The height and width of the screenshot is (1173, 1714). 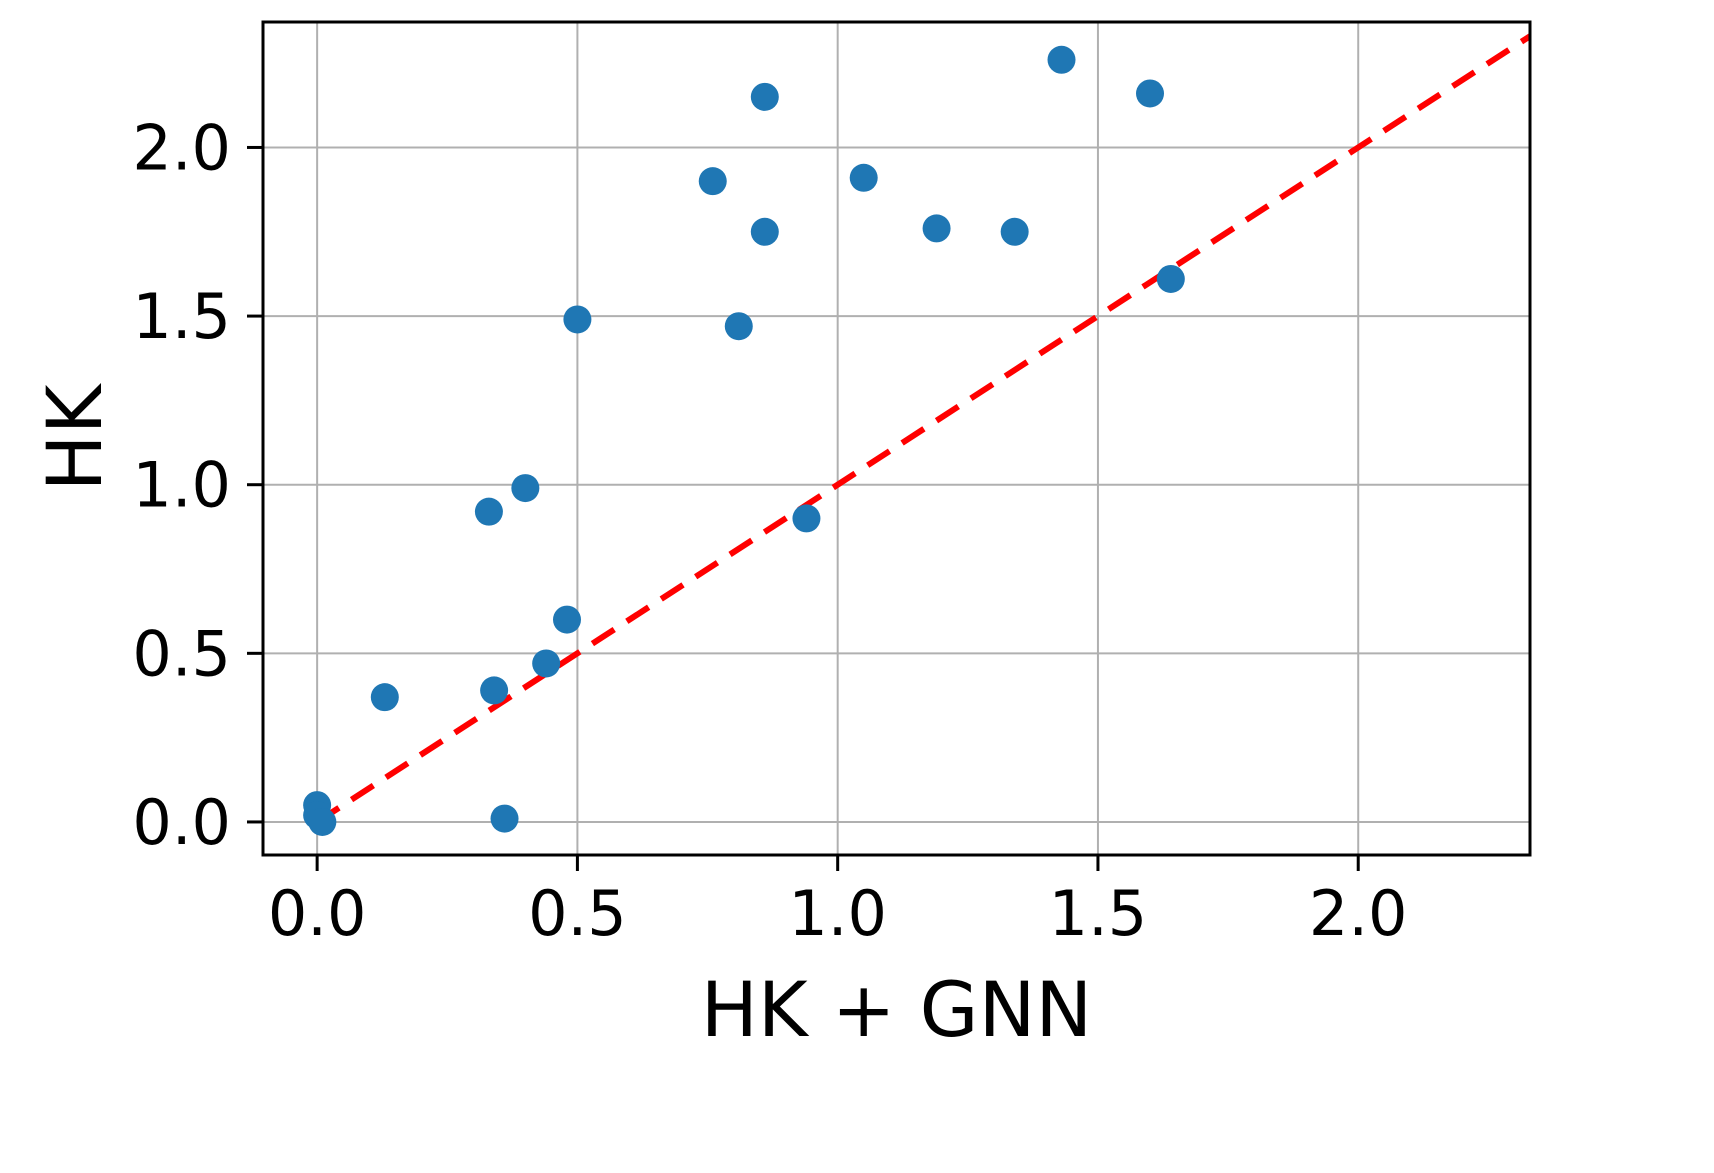 What do you see at coordinates (181, 822) in the screenshot?
I see `y-tick-label: 0.0` at bounding box center [181, 822].